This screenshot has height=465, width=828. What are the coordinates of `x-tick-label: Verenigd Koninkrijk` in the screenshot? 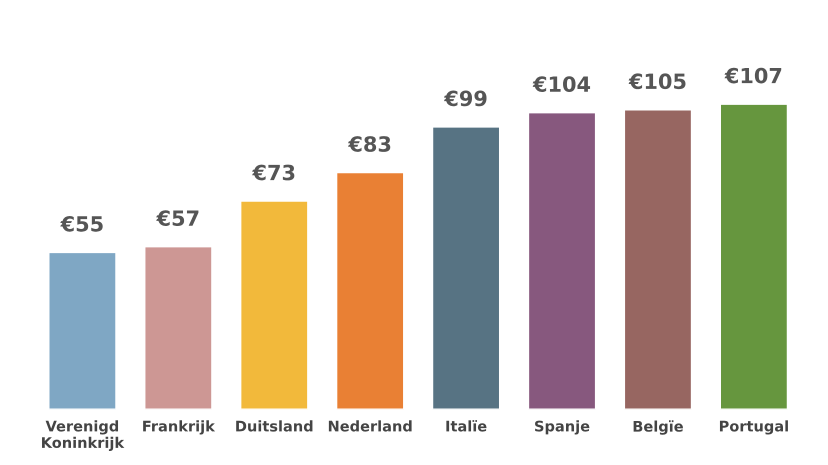 It's located at (83, 435).